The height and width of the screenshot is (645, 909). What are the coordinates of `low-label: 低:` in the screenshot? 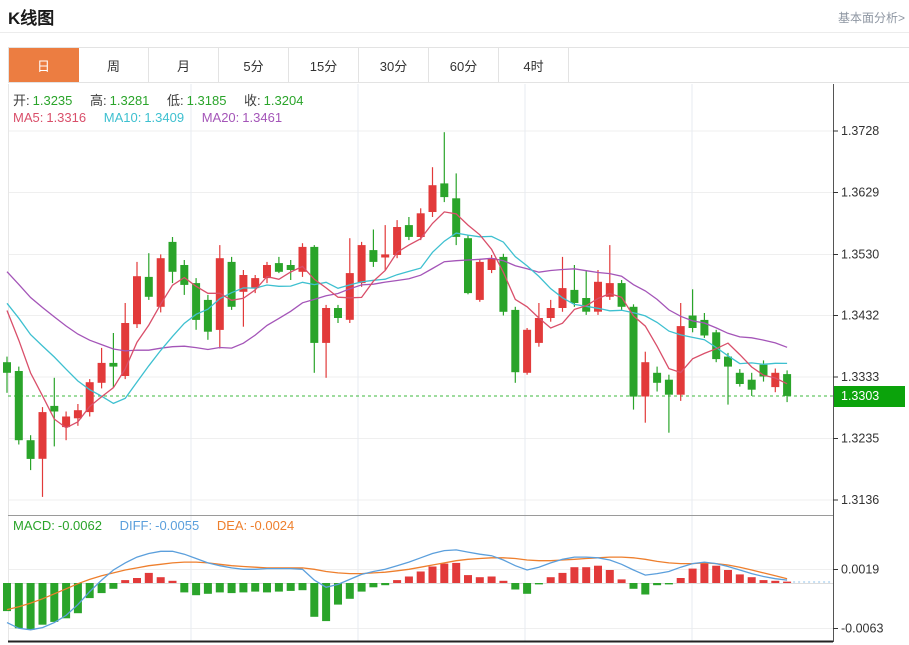 It's located at (175, 100).